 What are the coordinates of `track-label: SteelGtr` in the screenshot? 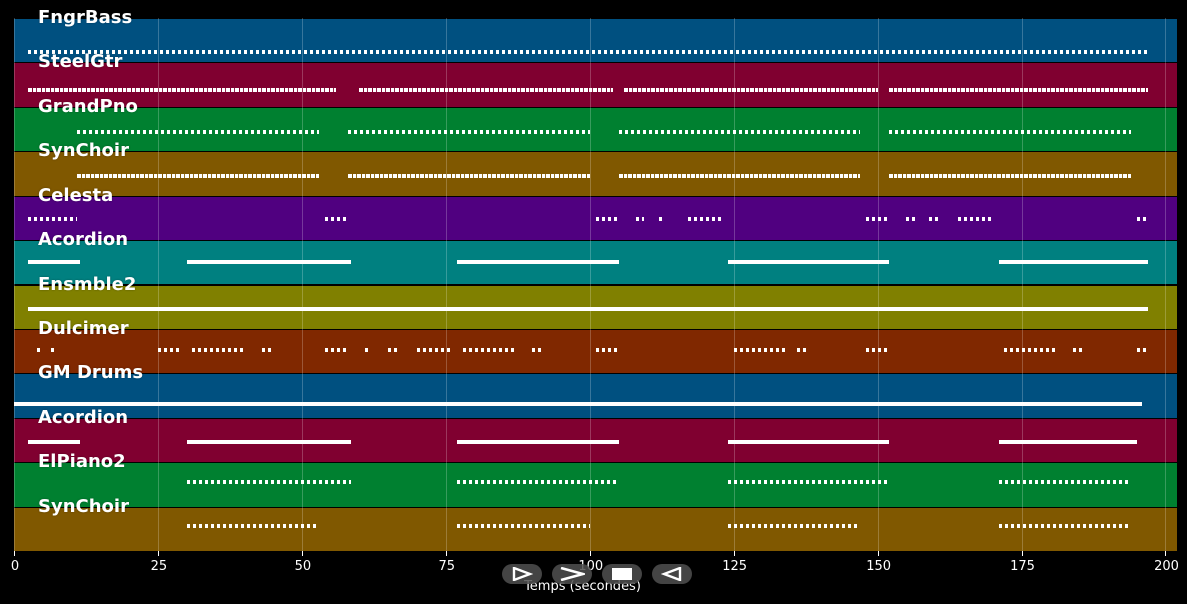 It's located at (80, 62).